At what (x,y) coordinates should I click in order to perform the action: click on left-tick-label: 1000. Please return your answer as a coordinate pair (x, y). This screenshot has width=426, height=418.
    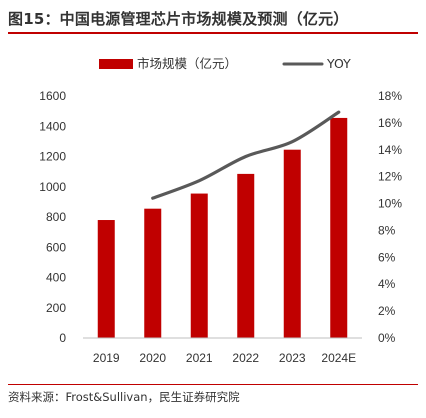
    Looking at the image, I should click on (52, 187).